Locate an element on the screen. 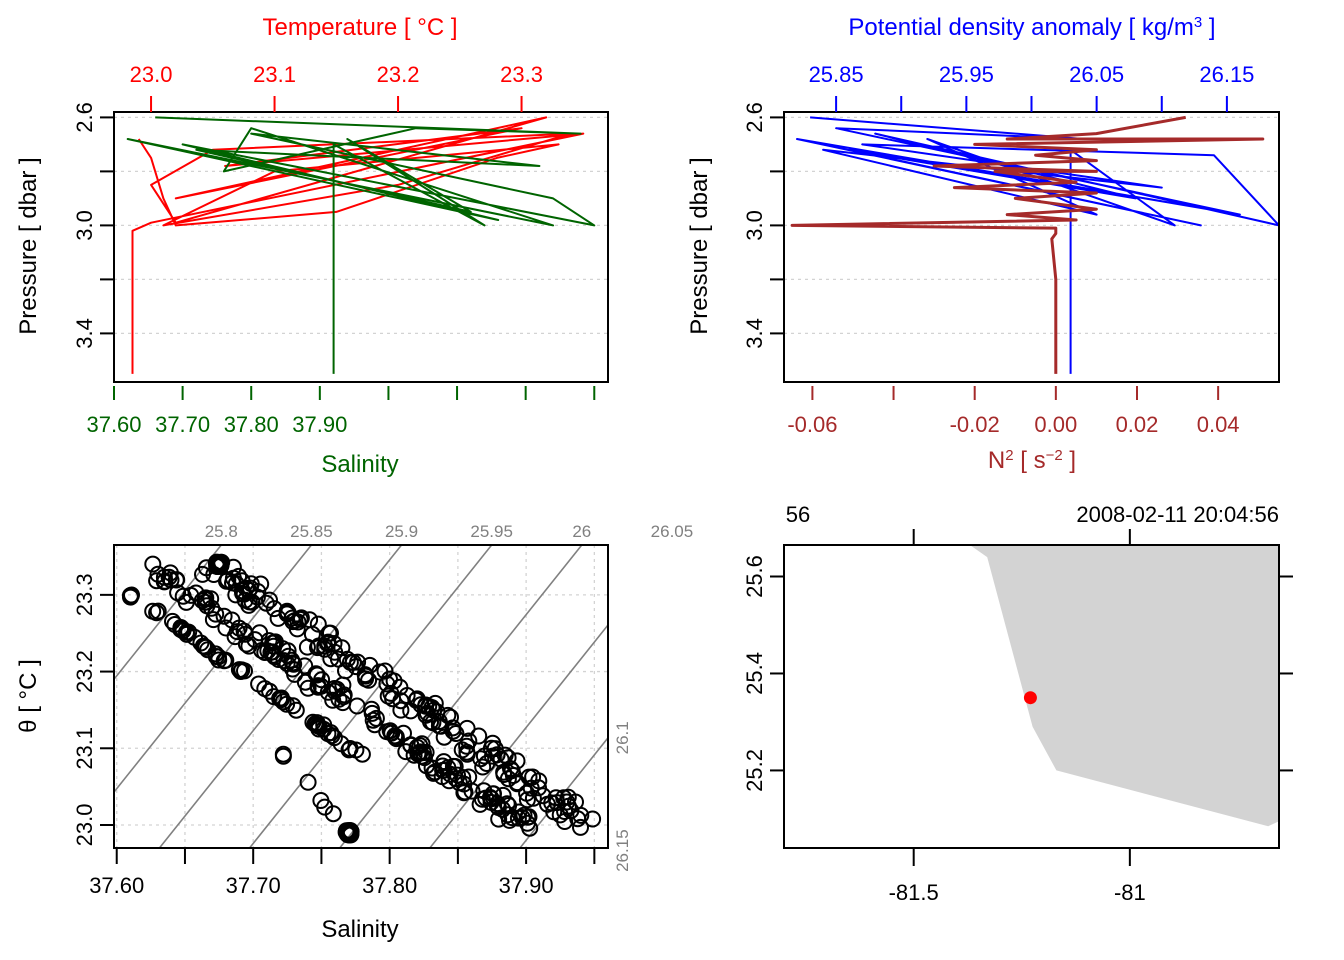 The width and height of the screenshot is (1344, 960). top-tick-label: 26.15 is located at coordinates (1226, 74).